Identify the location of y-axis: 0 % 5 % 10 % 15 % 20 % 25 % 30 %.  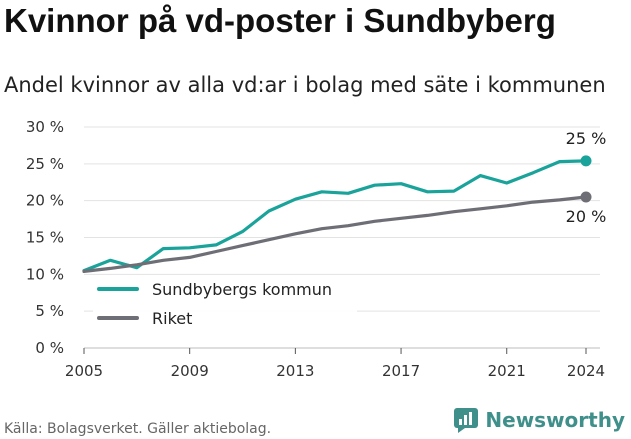
(45, 237).